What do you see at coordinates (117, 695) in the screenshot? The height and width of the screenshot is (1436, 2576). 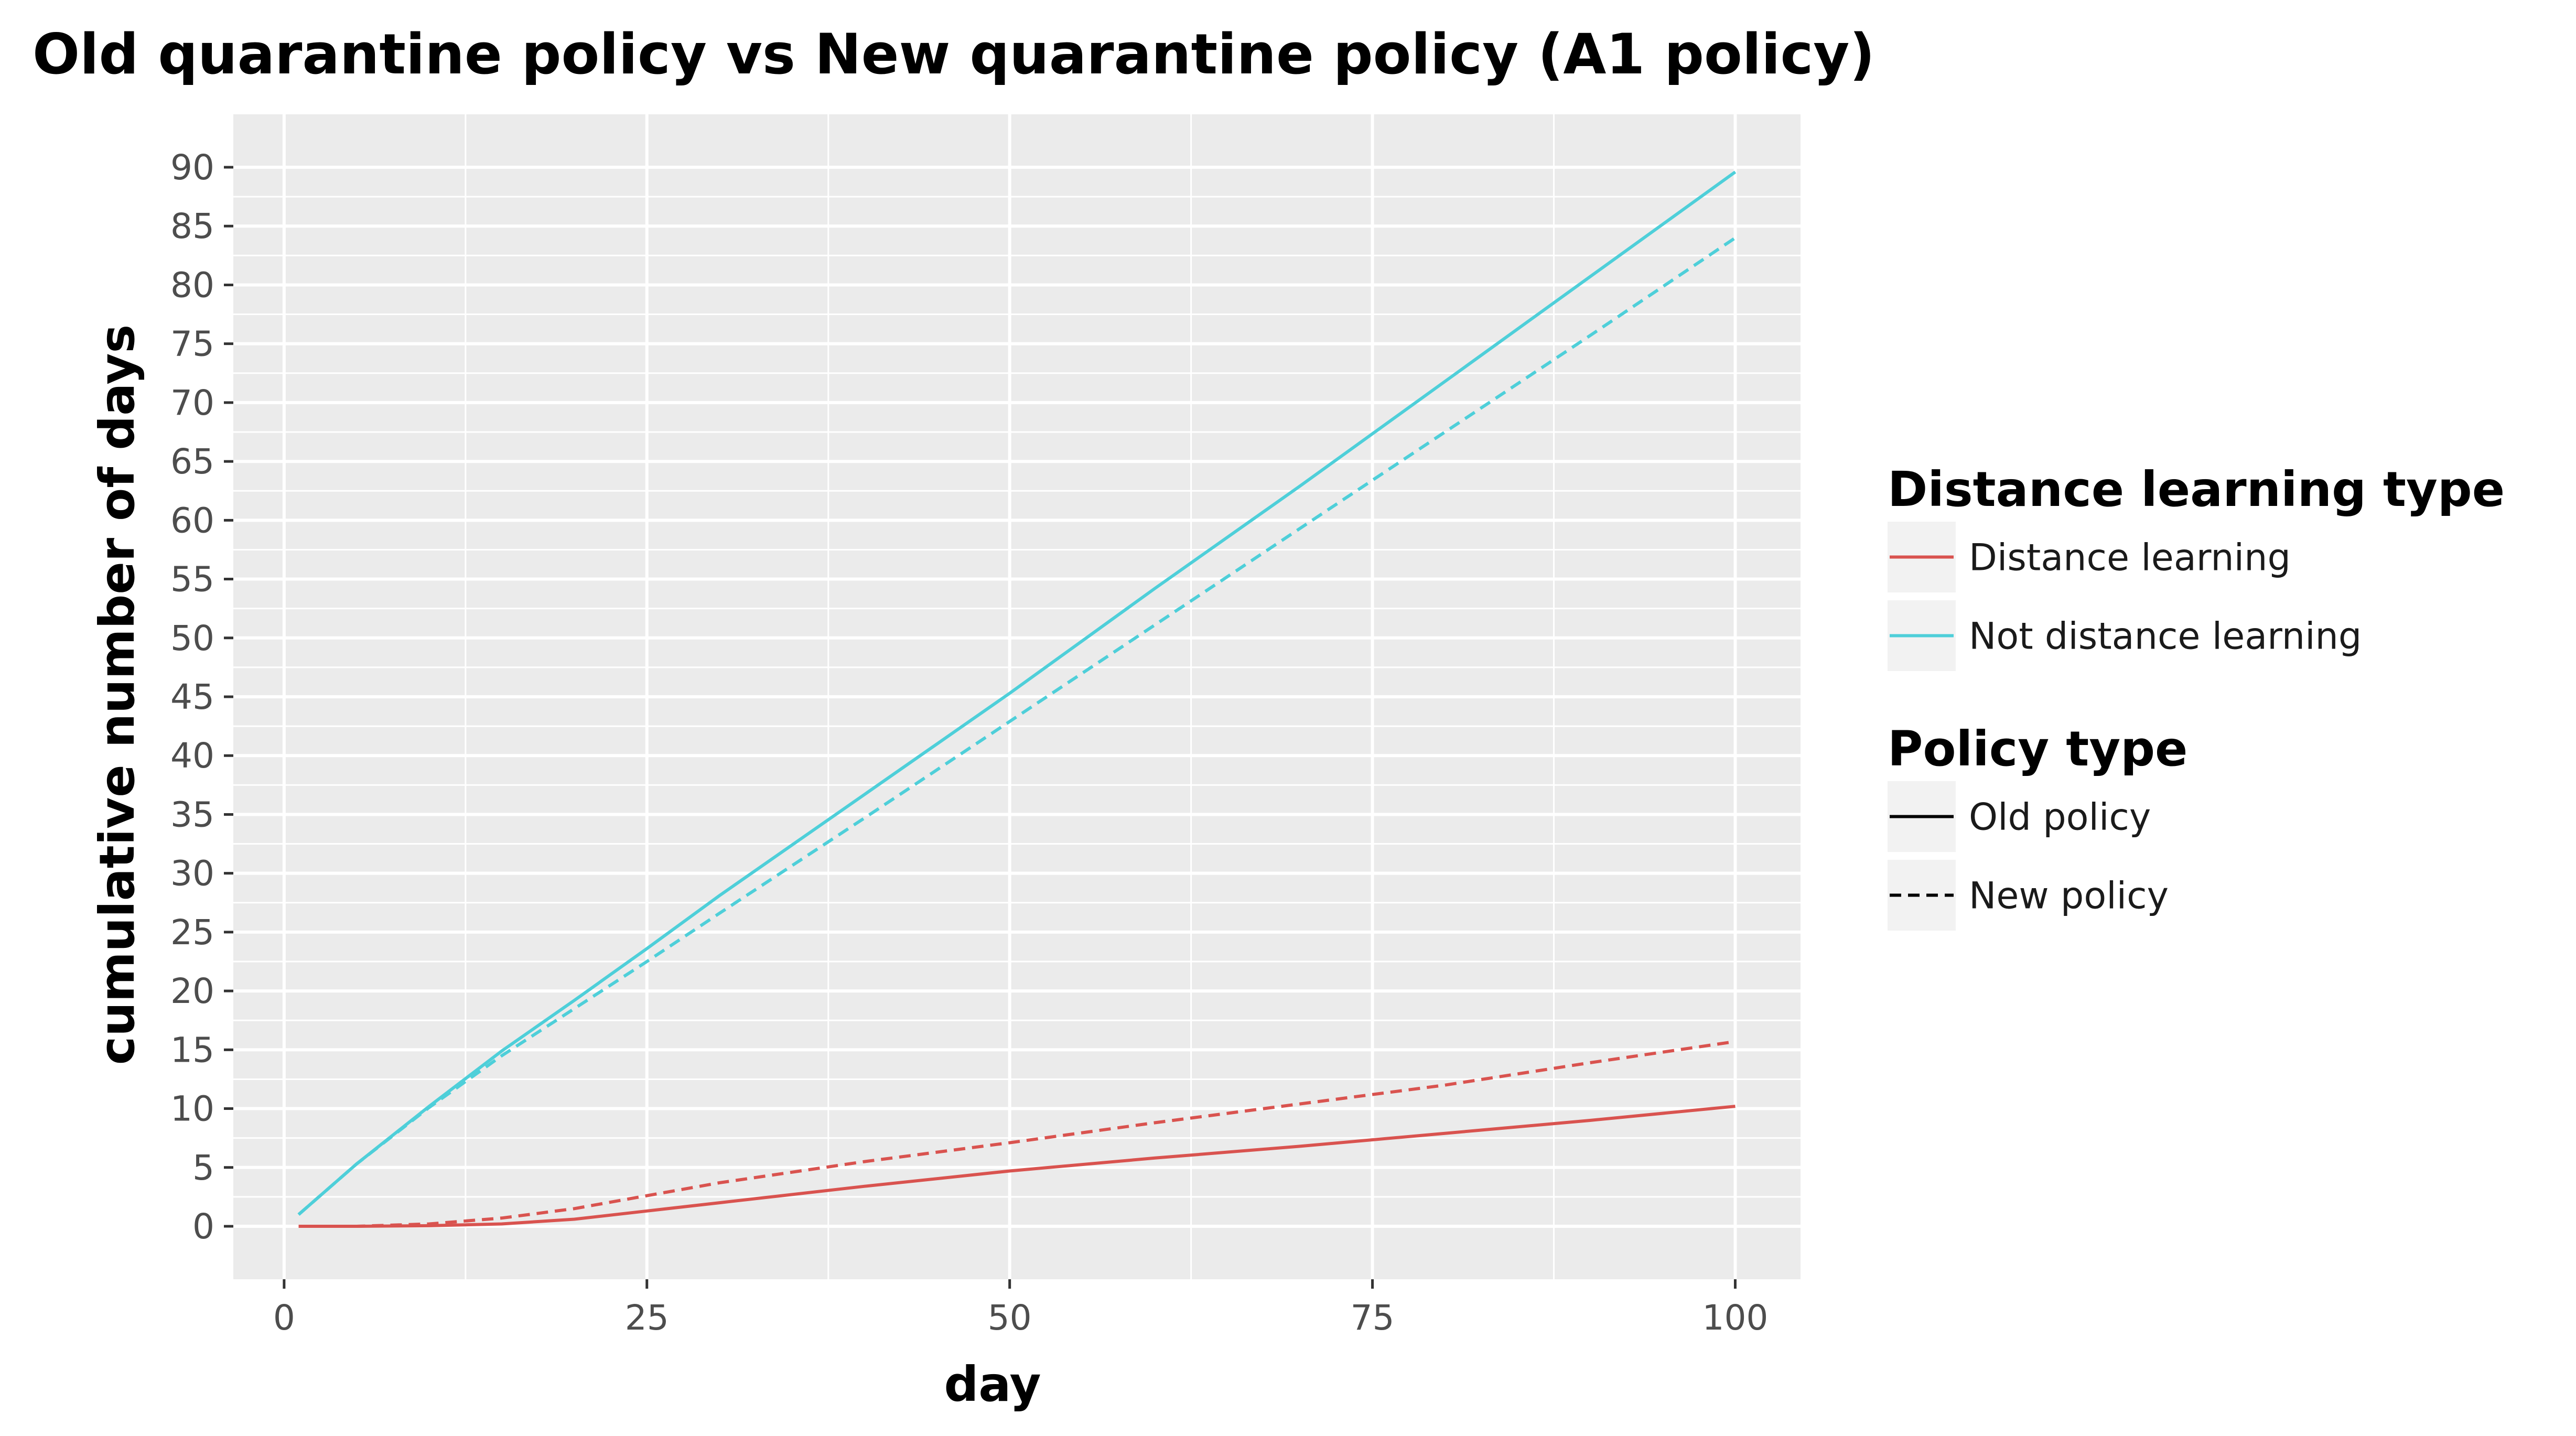 I see `y-axis-title: cumulative number of days` at bounding box center [117, 695].